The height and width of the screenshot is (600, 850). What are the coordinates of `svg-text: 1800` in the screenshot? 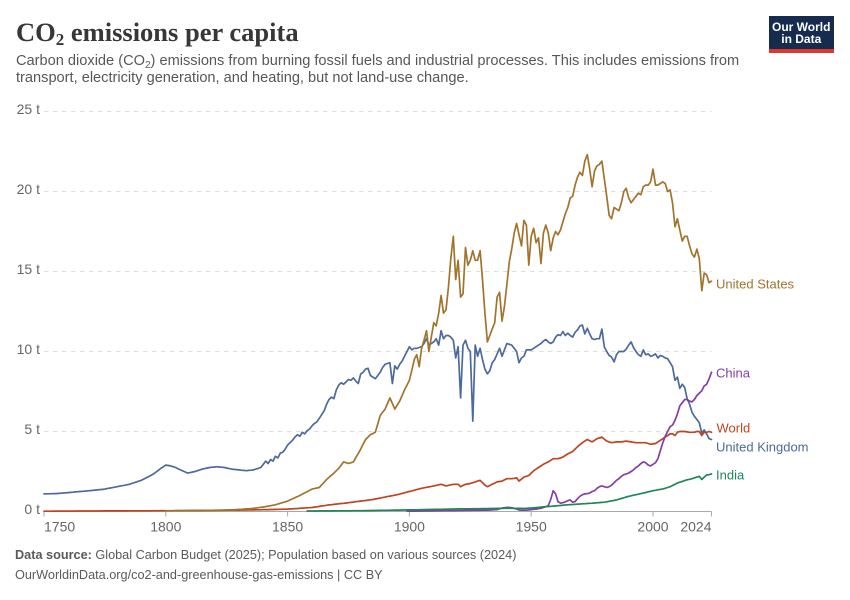 It's located at (165, 527).